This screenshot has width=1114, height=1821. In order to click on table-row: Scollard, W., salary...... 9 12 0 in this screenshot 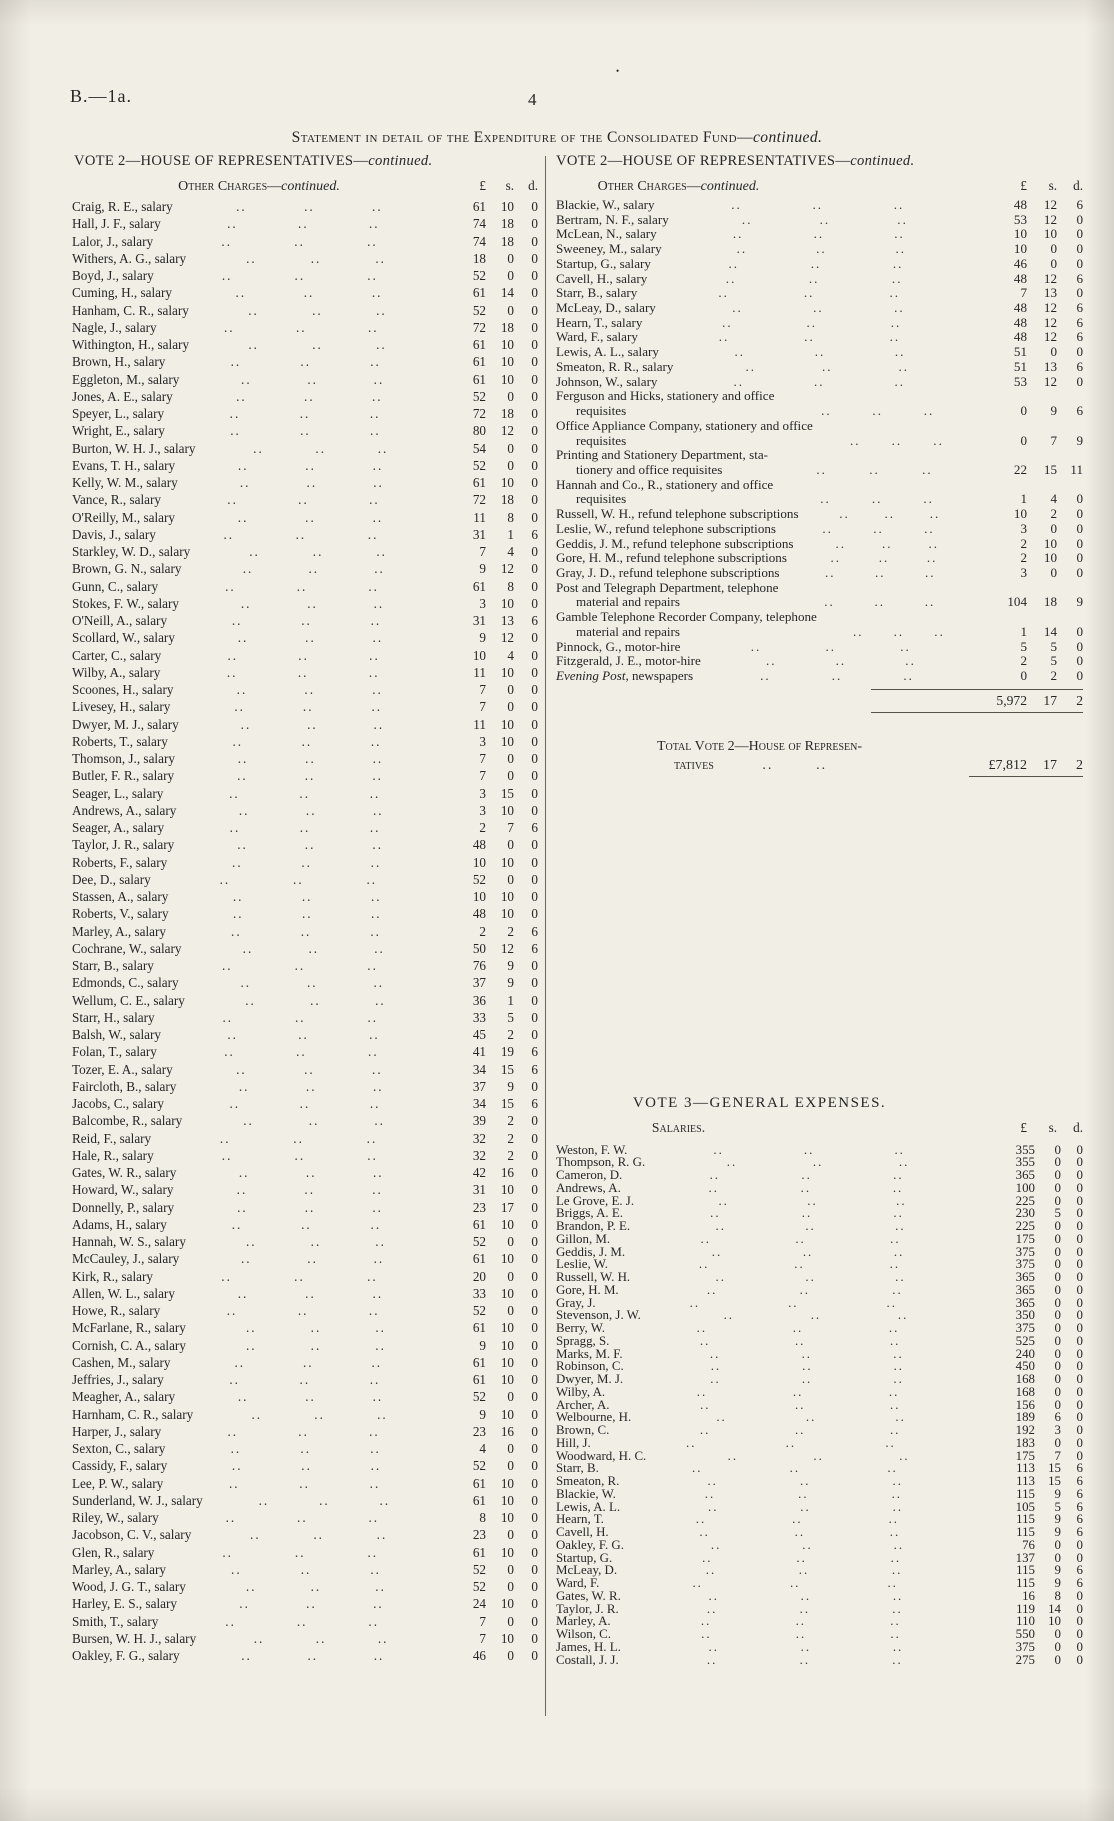, I will do `click(305, 637)`.